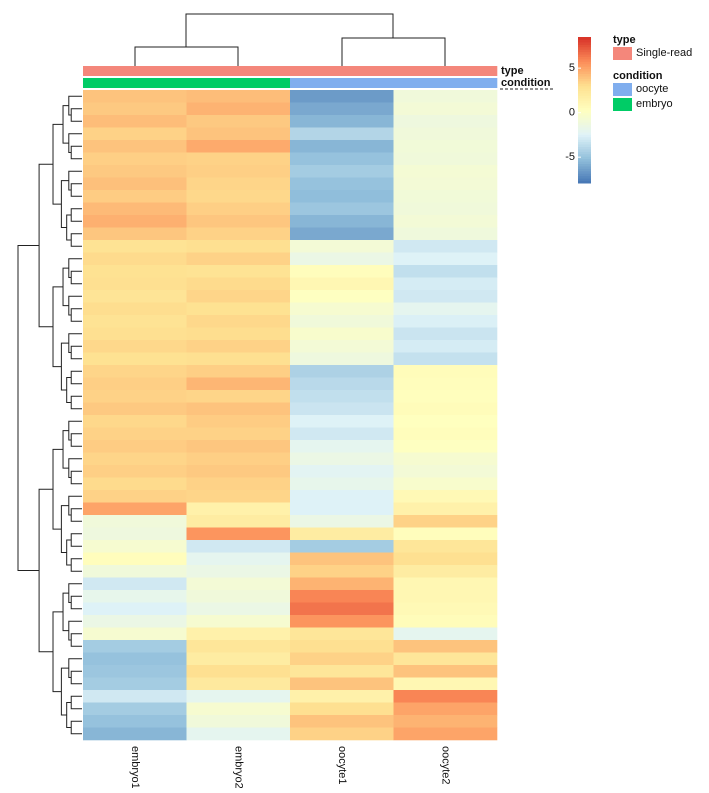 This screenshot has height=793, width=709. Describe the element at coordinates (49, 415) in the screenshot. I see `row-dendrogram` at that location.